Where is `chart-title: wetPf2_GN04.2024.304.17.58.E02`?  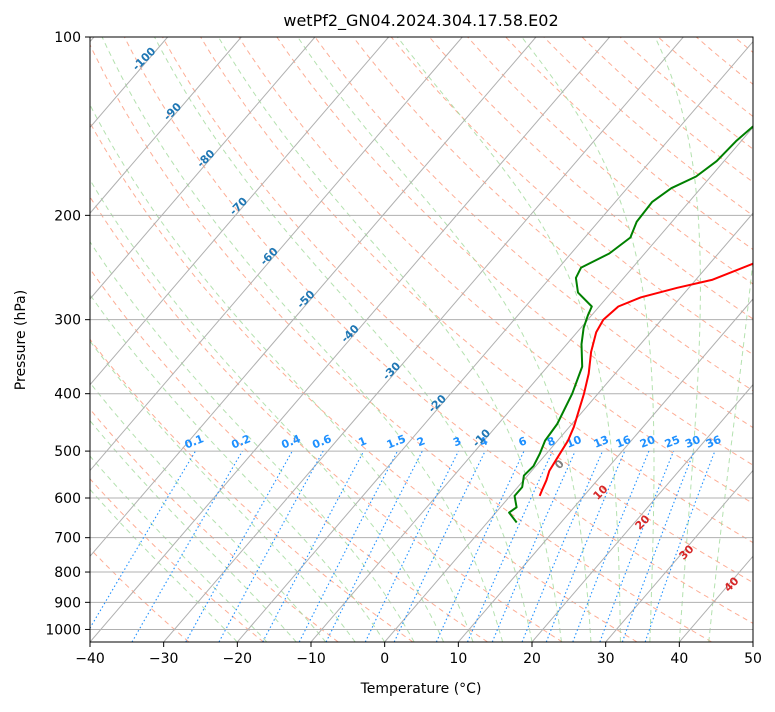 chart-title: wetPf2_GN04.2024.304.17.58.E02 is located at coordinates (420, 21).